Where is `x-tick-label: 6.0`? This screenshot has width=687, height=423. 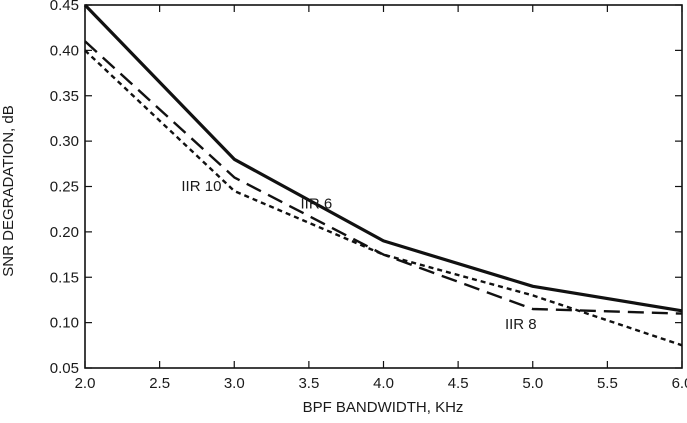 x-tick-label: 6.0 is located at coordinates (679, 383).